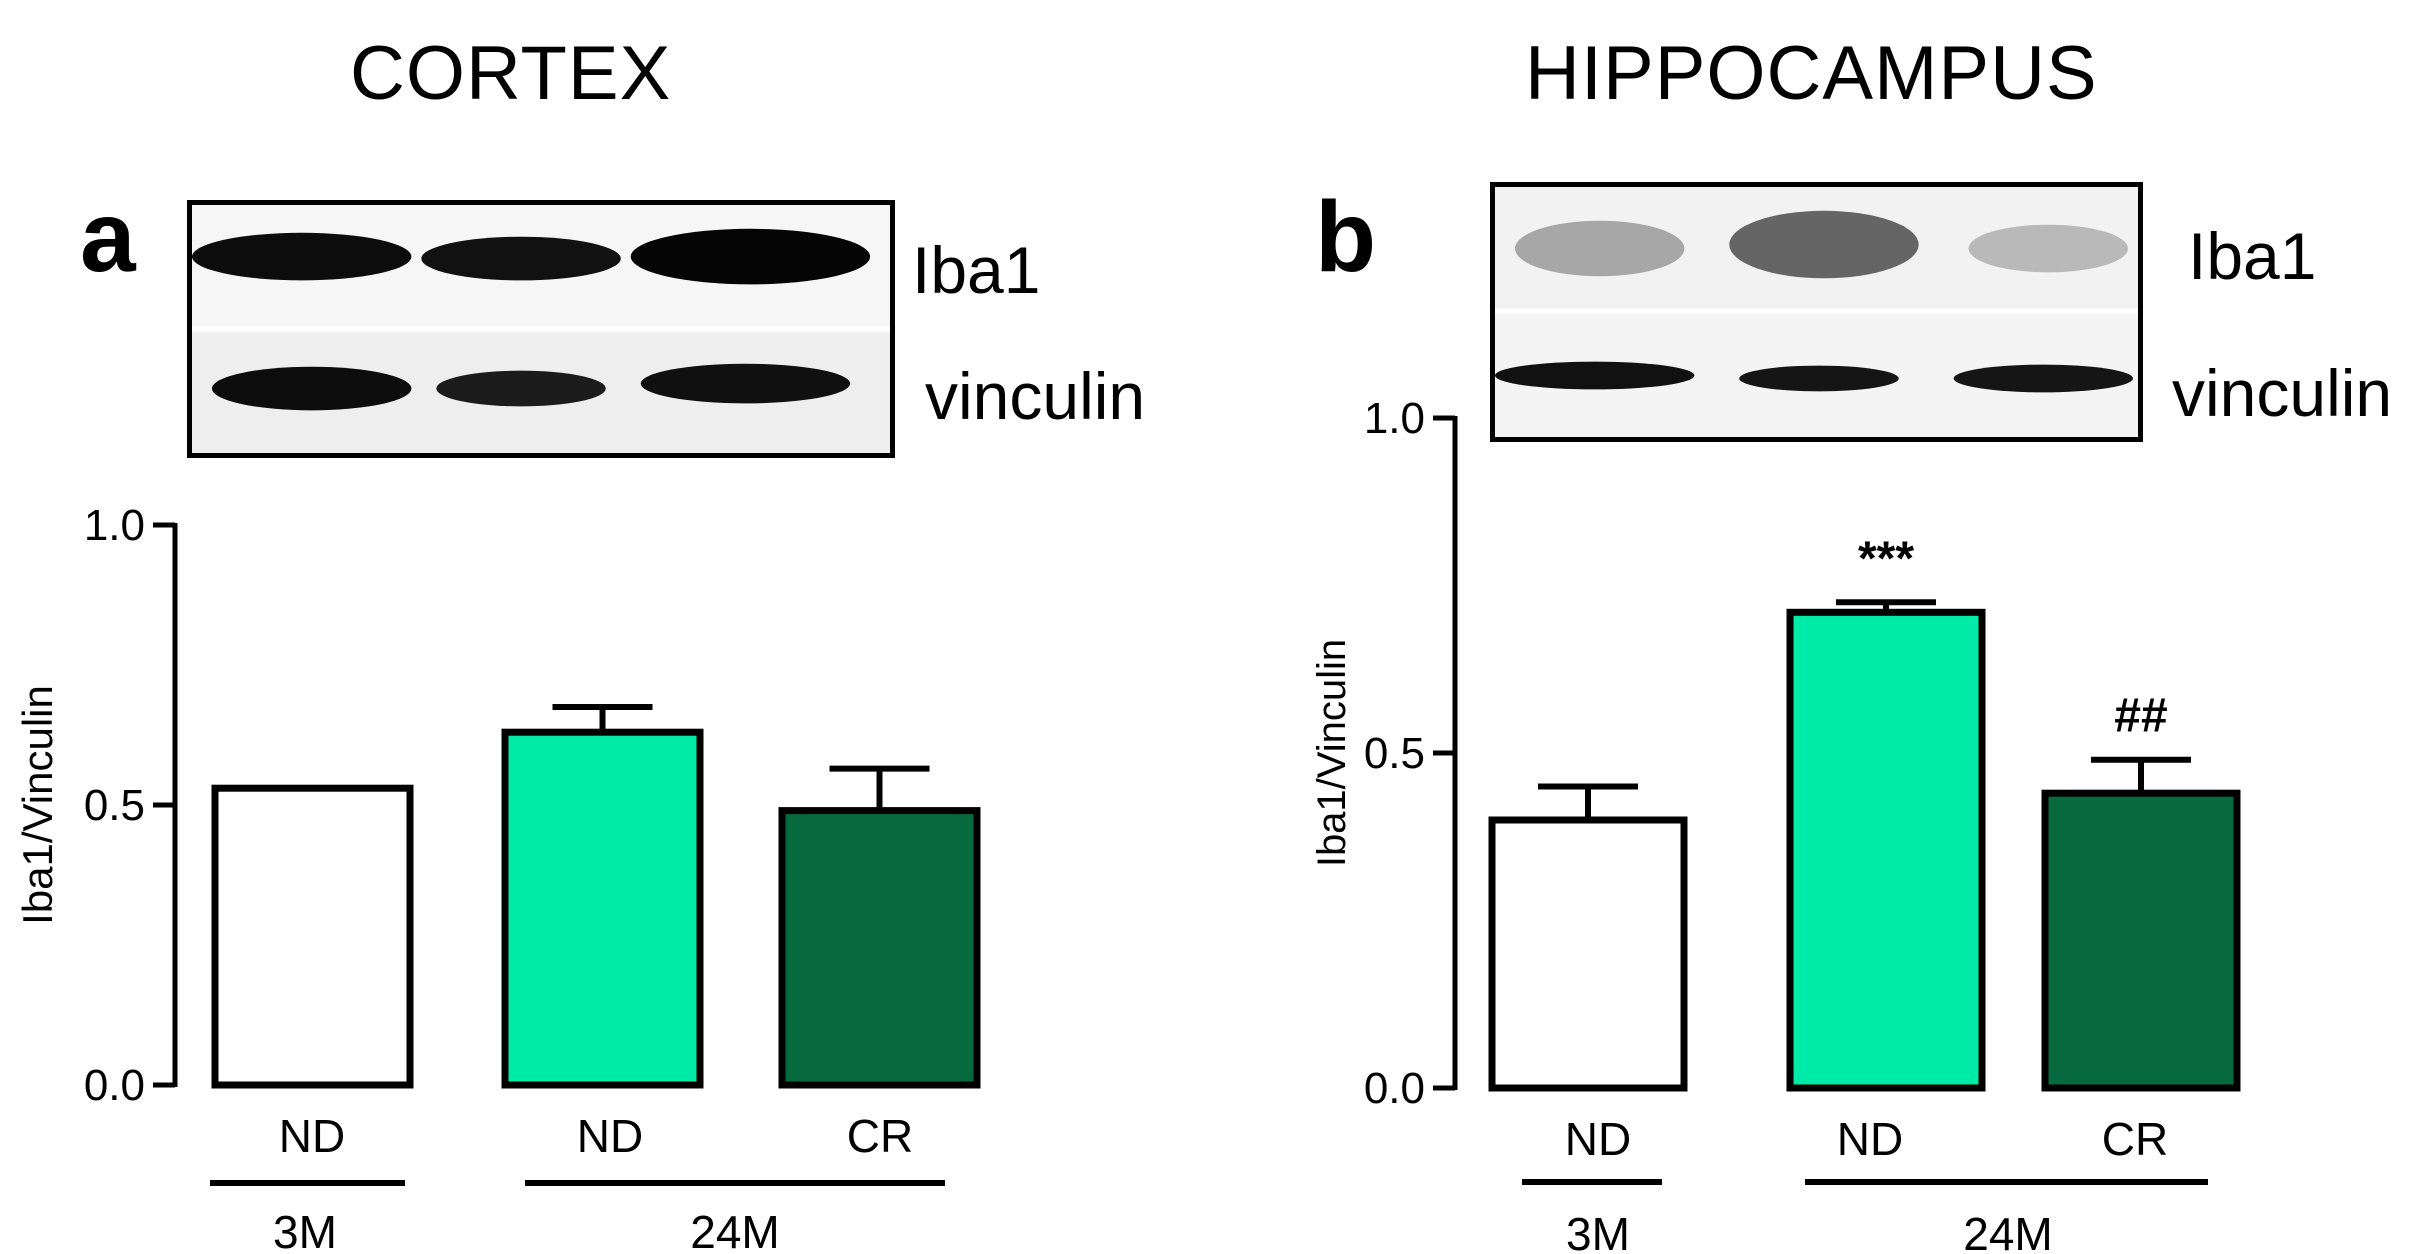 Image resolution: width=2433 pixels, height=1254 pixels. I want to click on panel-a-letter: a, so click(108, 237).